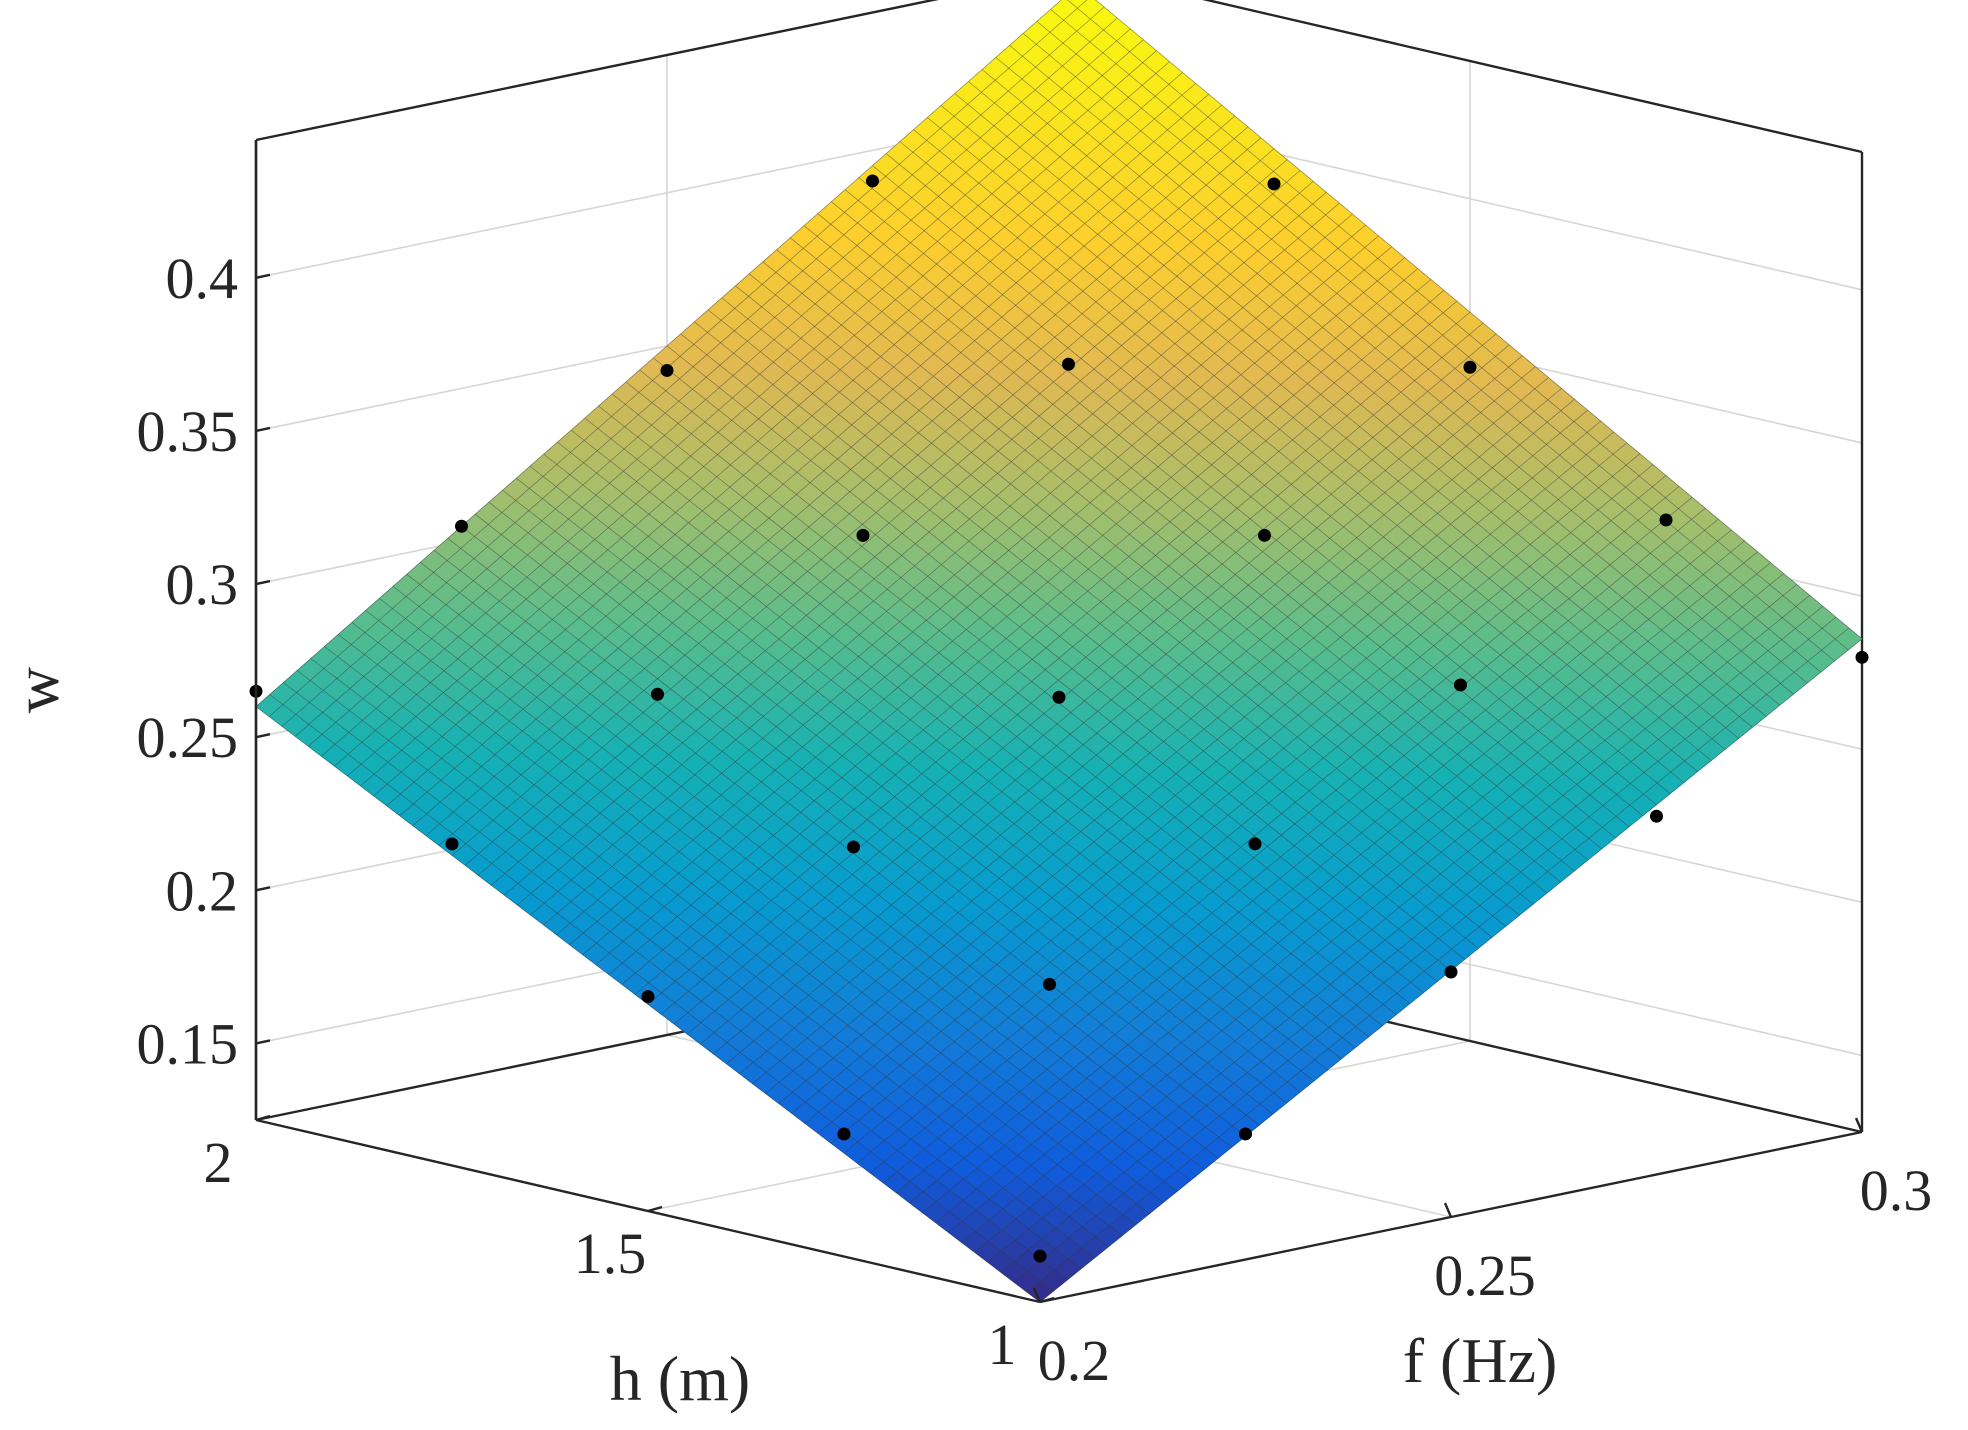  I want to click on z-tick-label: 0.2, so click(202, 890).